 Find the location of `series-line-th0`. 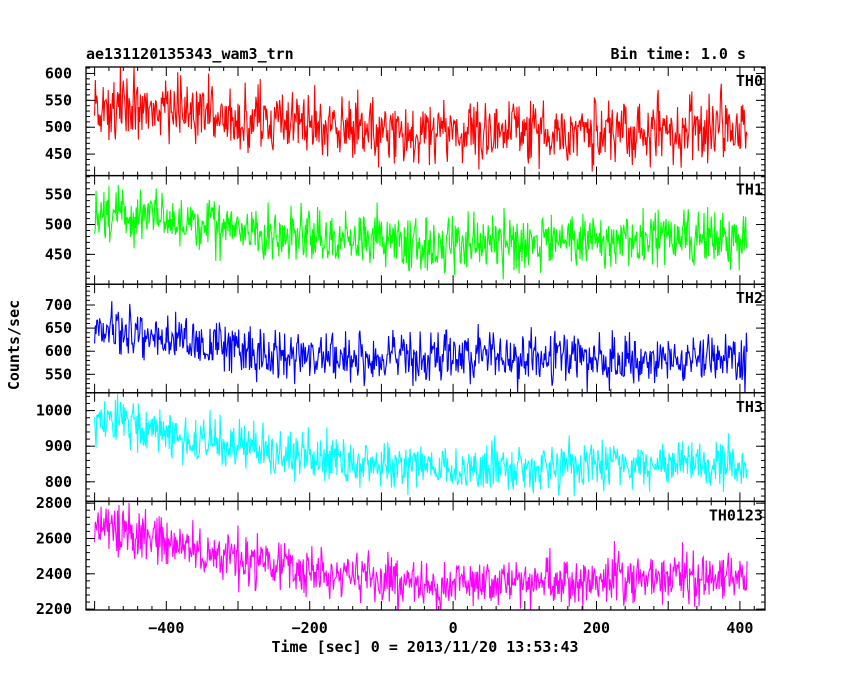

series-line-th0 is located at coordinates (421, 119).